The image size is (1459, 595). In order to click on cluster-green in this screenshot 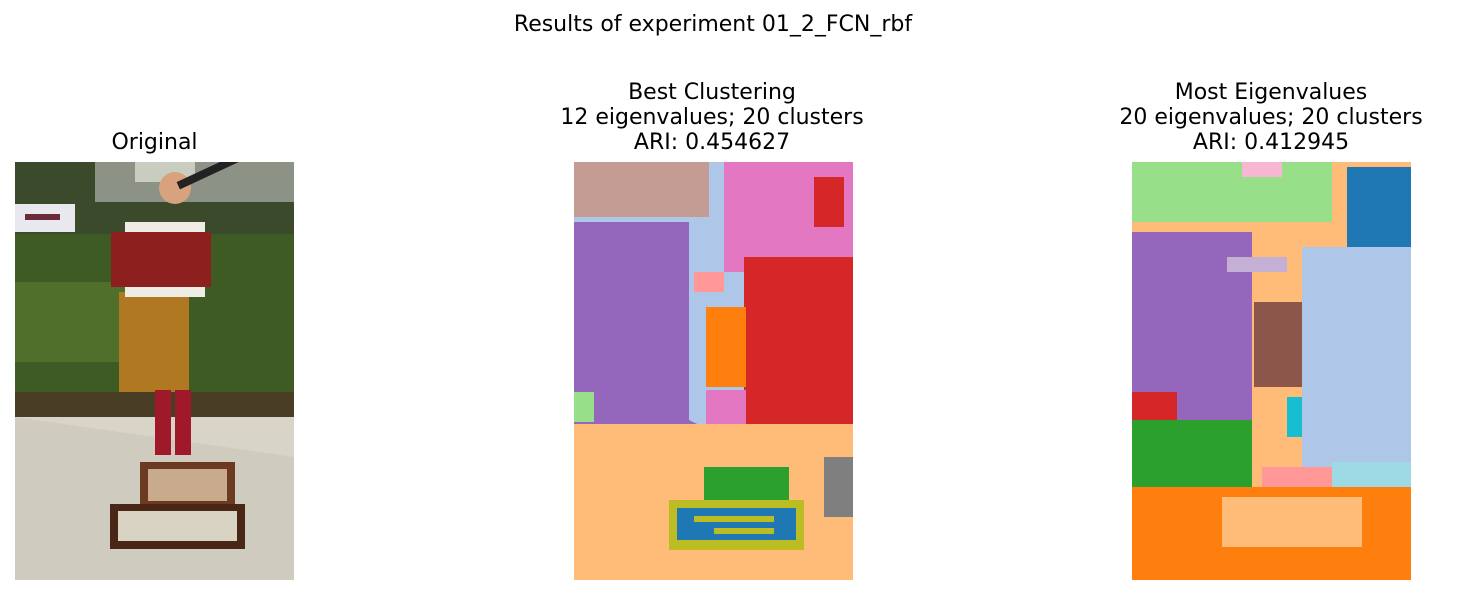, I will do `click(1192, 457)`.